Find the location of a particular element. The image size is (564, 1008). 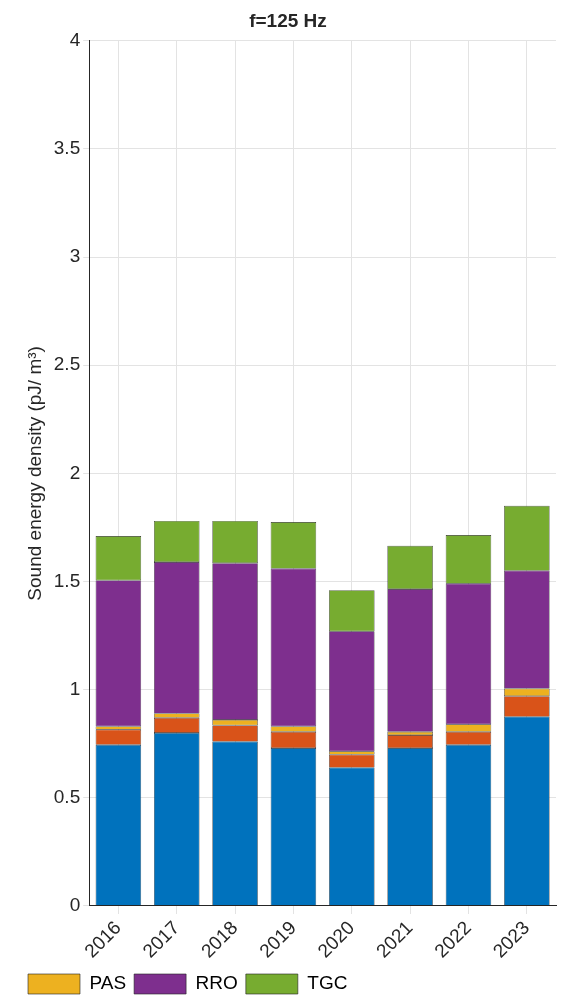

y-tick-label: 3.5 is located at coordinates (67, 148).